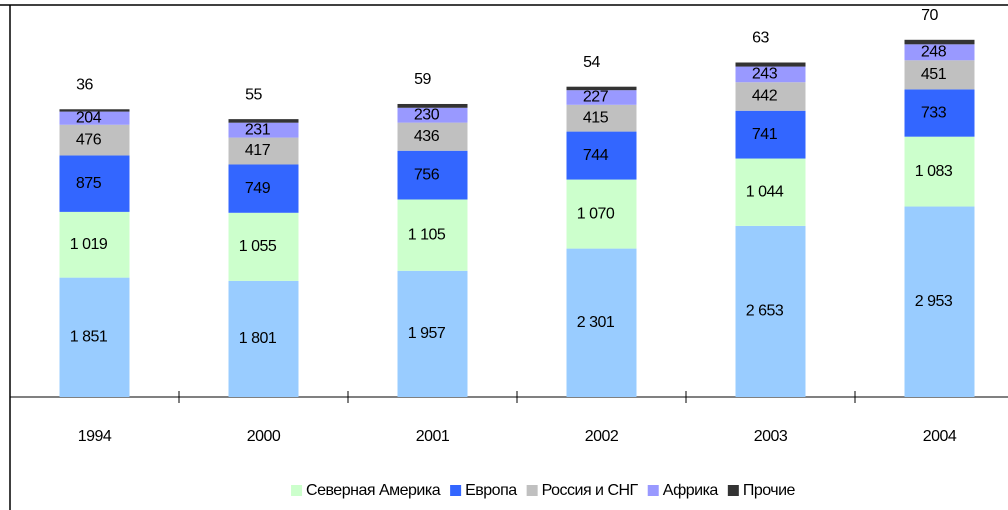 The height and width of the screenshot is (510, 1008). I want to click on value-label: 231, so click(258, 129).